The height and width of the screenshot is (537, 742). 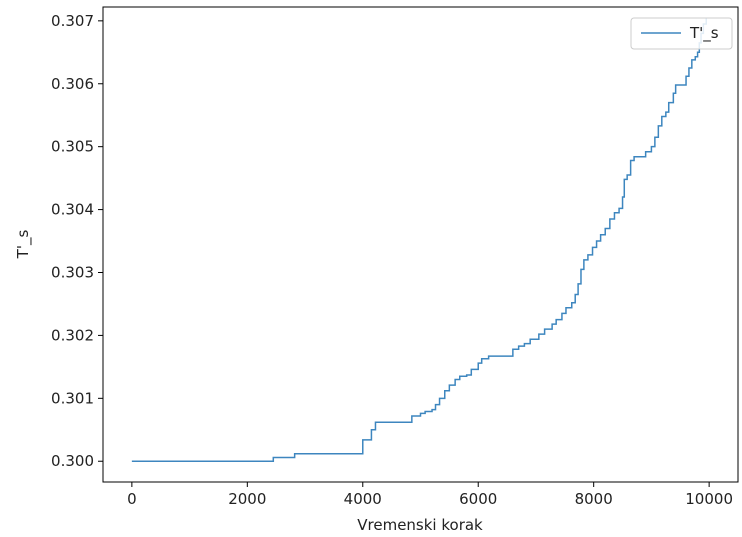 I want to click on y-tick-label: 0.307, so click(x=72, y=21).